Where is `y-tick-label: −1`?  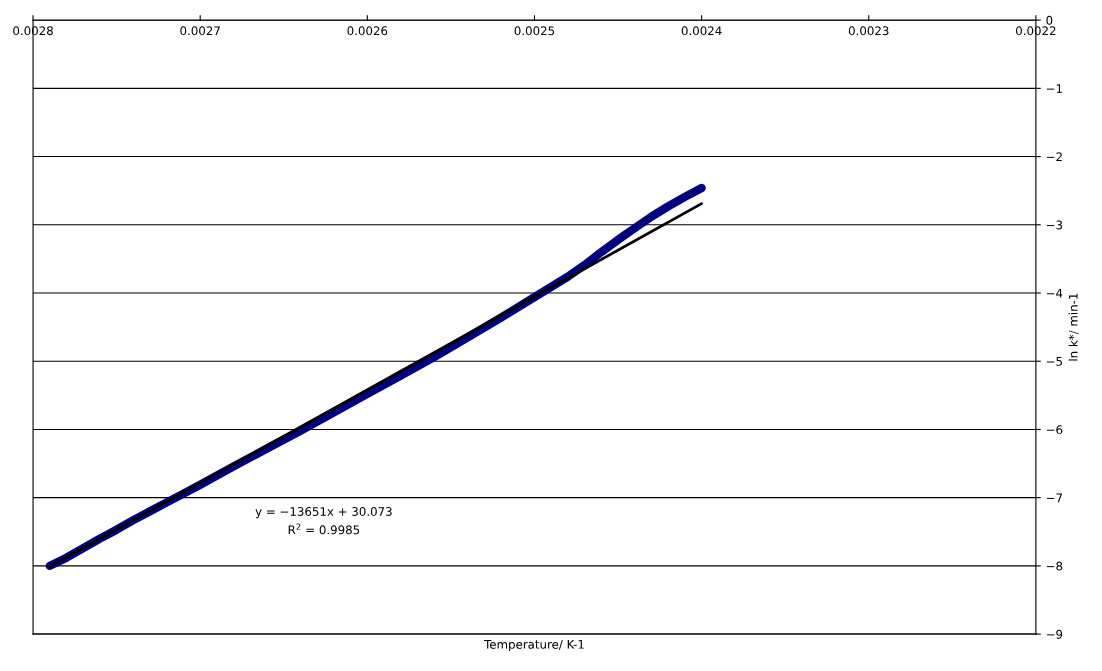 y-tick-label: −1 is located at coordinates (1054, 88).